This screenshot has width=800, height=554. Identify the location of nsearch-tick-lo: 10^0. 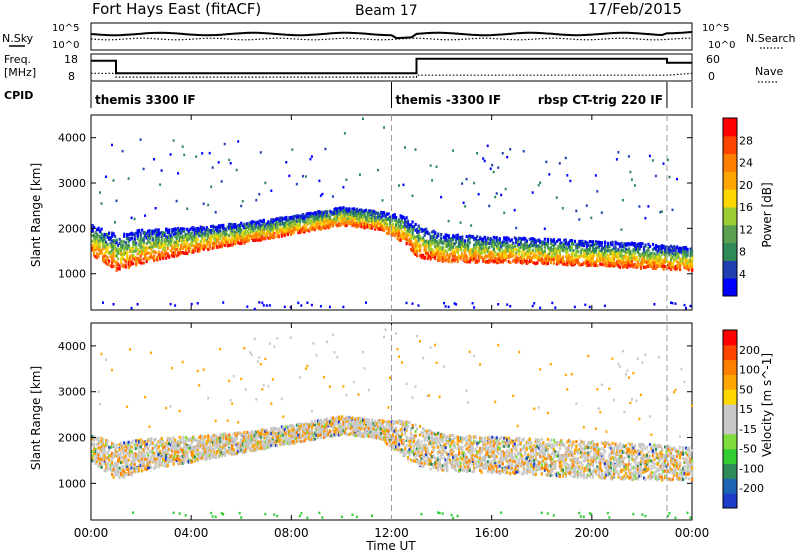
(721, 45).